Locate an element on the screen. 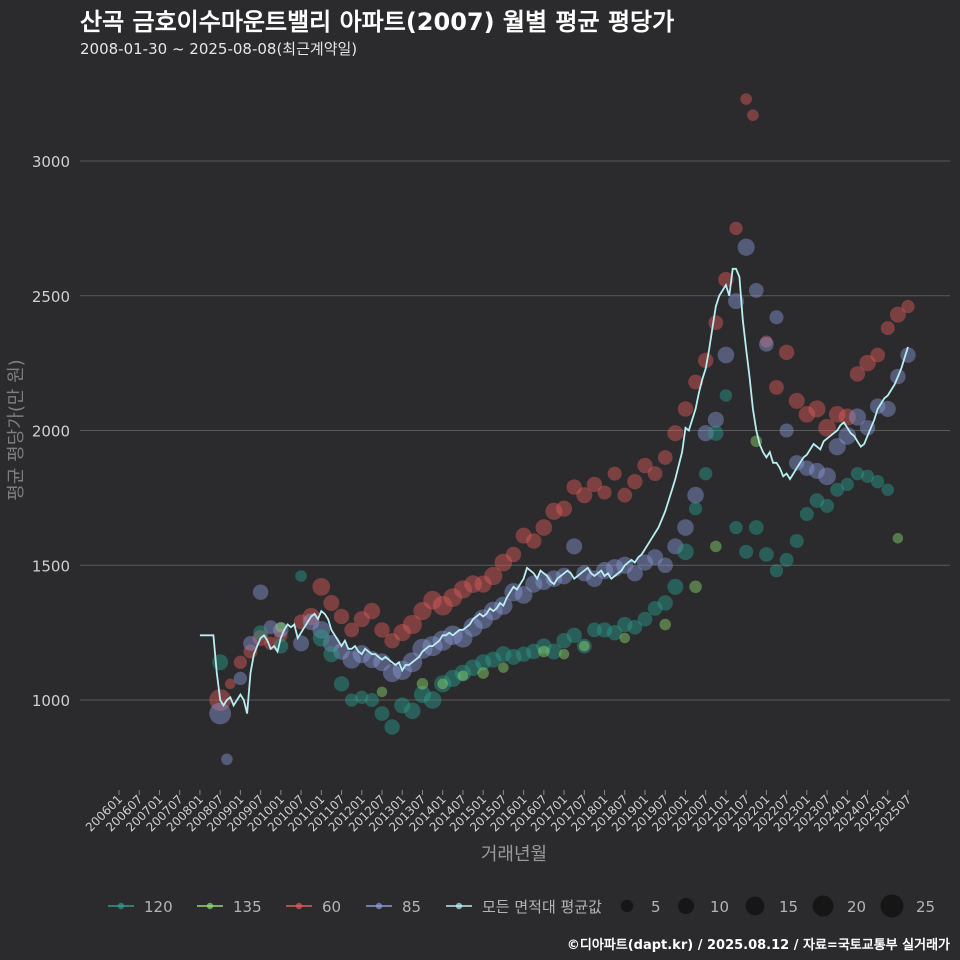 This screenshot has width=960, height=960. size-legend-label: 5 is located at coordinates (656, 907).